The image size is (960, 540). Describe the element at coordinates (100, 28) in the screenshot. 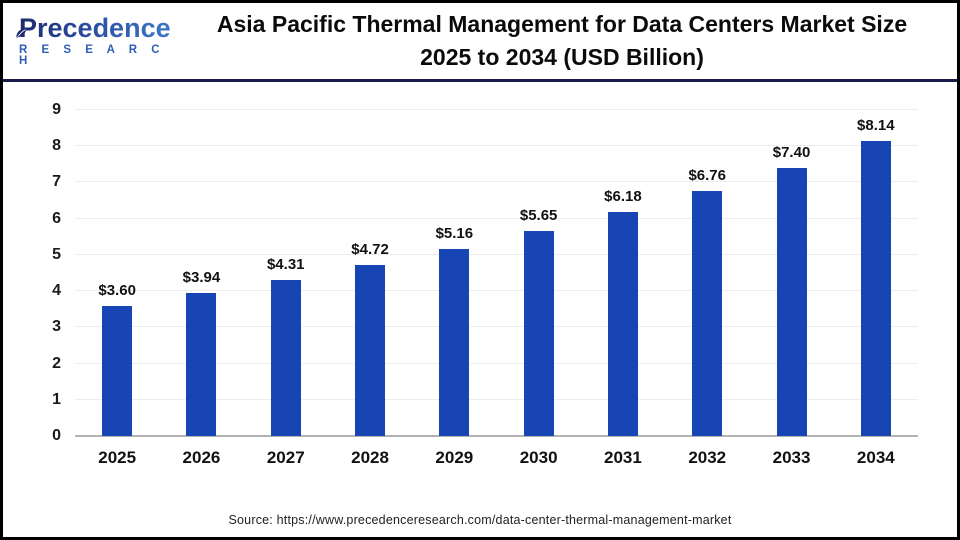

I see `logo-wordmark: Precedence` at that location.